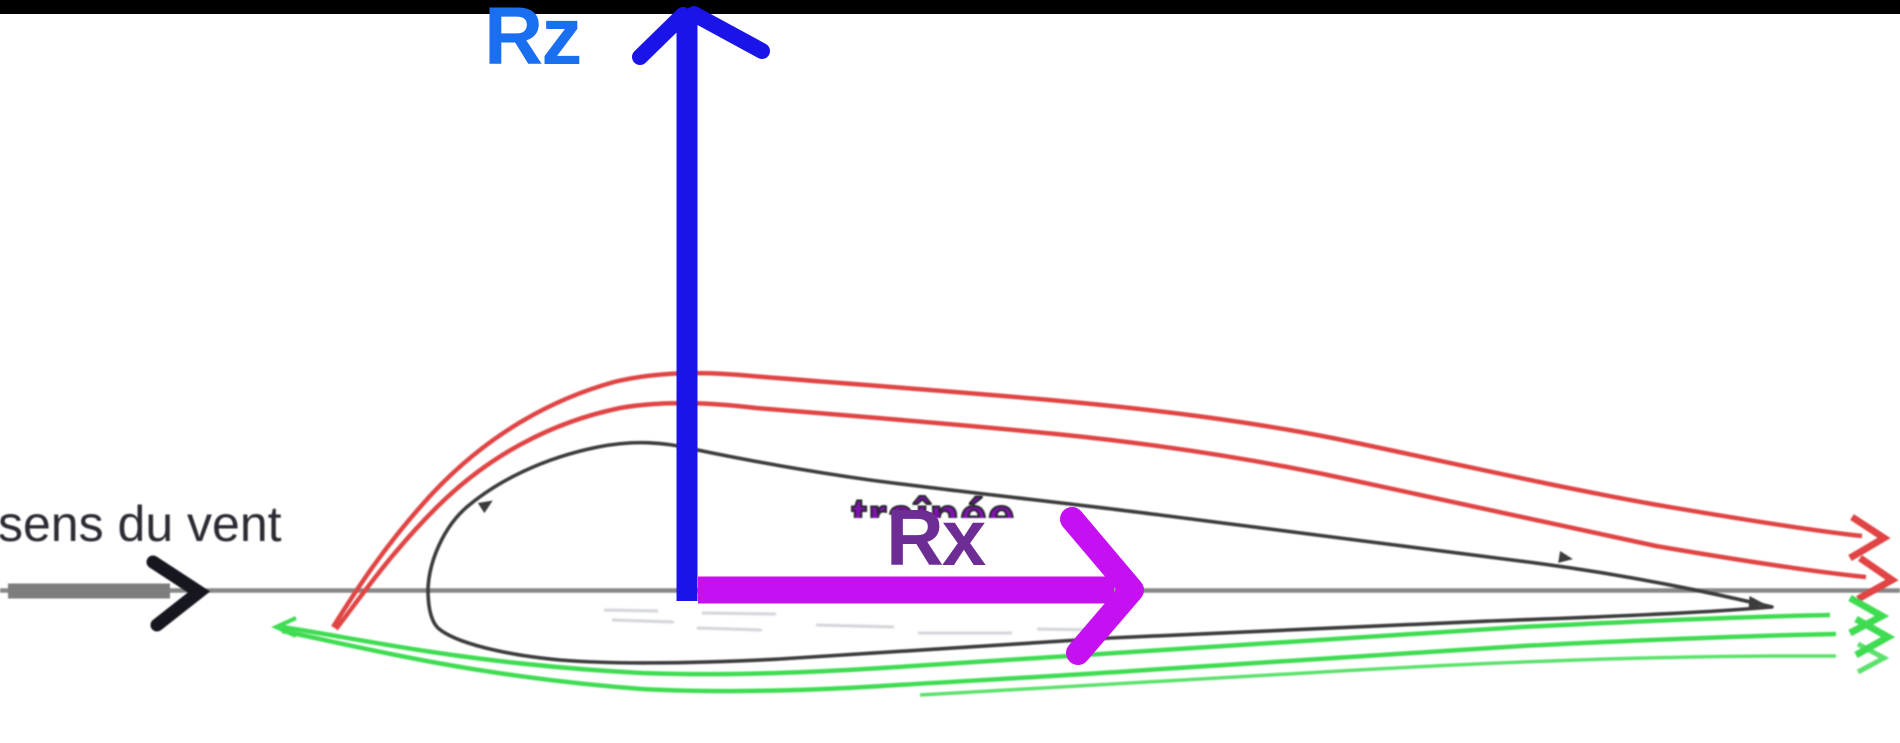 This screenshot has width=1900, height=743. What do you see at coordinates (533, 41) in the screenshot?
I see `lift-force-label: Rz` at bounding box center [533, 41].